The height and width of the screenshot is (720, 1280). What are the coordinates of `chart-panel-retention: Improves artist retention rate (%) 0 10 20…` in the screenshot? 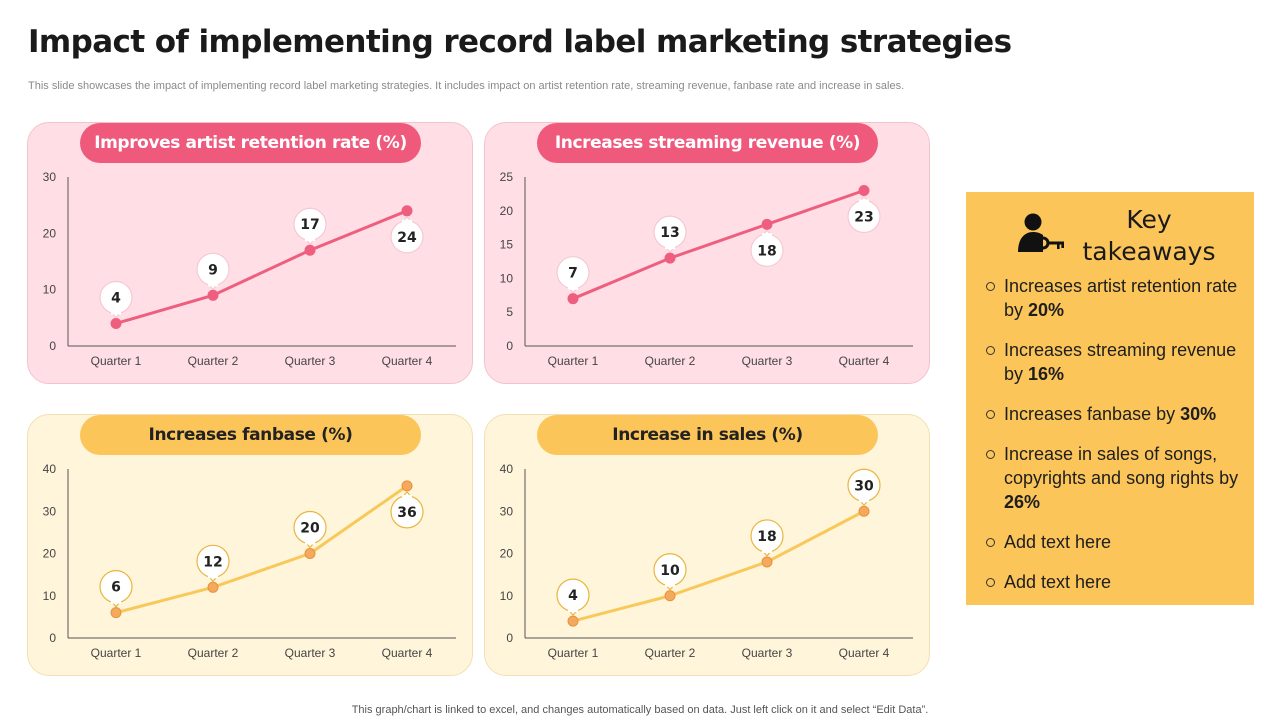 It's located at (250, 253).